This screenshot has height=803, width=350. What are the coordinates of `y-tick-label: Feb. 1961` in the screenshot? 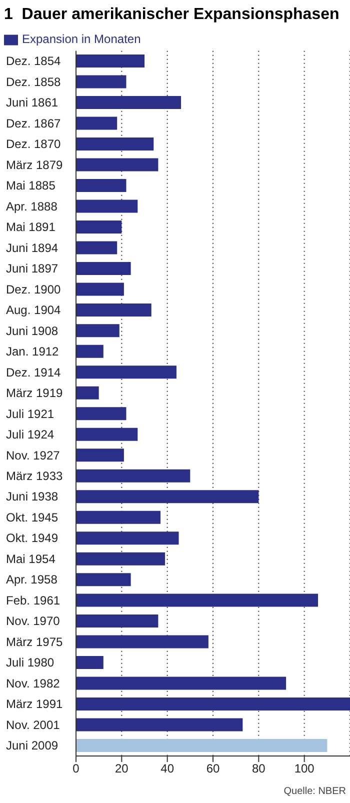 It's located at (33, 600).